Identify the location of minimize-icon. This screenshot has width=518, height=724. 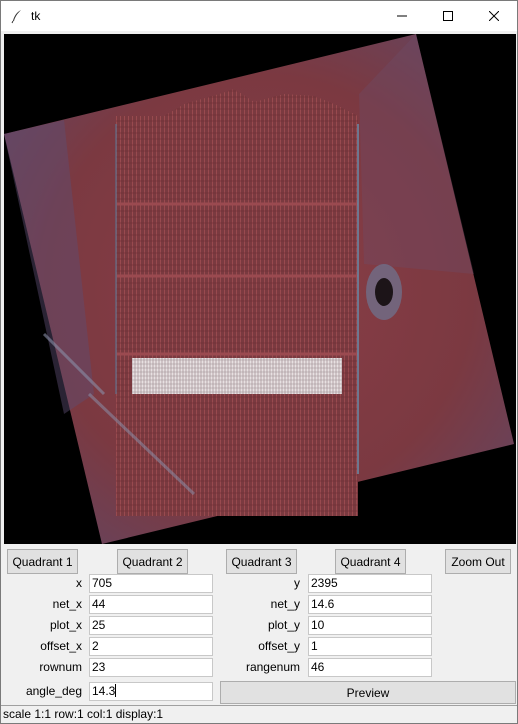
(402, 16).